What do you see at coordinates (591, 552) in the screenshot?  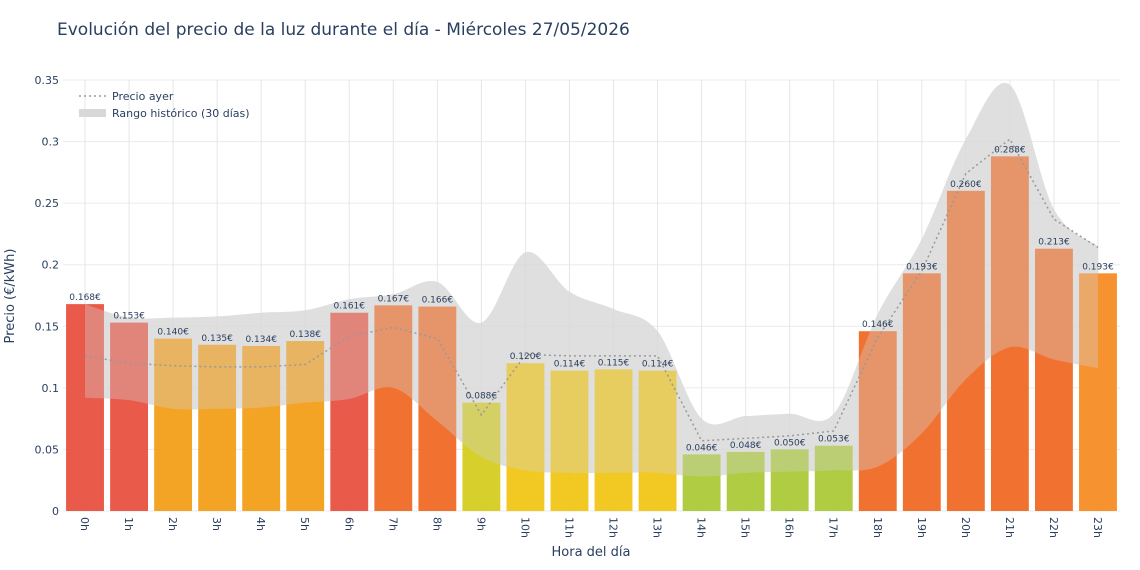 I see `x-axis-title: Hora del día` at bounding box center [591, 552].